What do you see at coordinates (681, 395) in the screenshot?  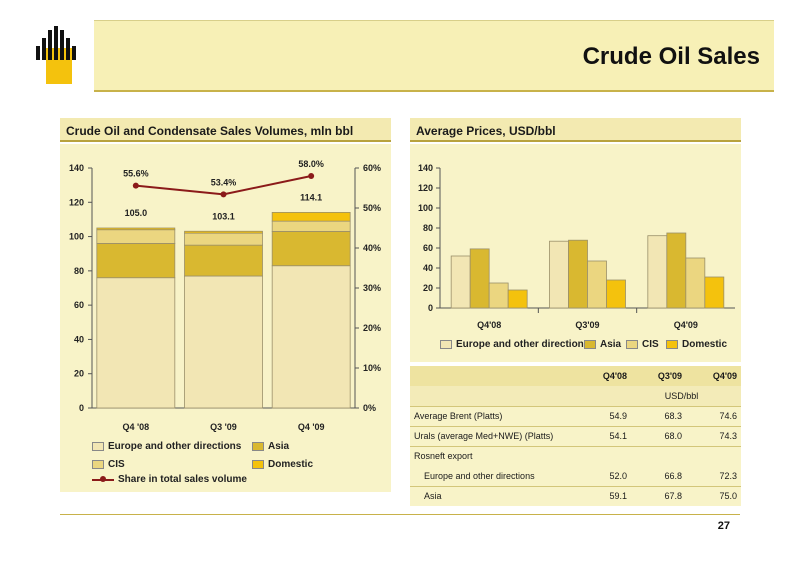 I see `price-unit: USD/bbl` at bounding box center [681, 395].